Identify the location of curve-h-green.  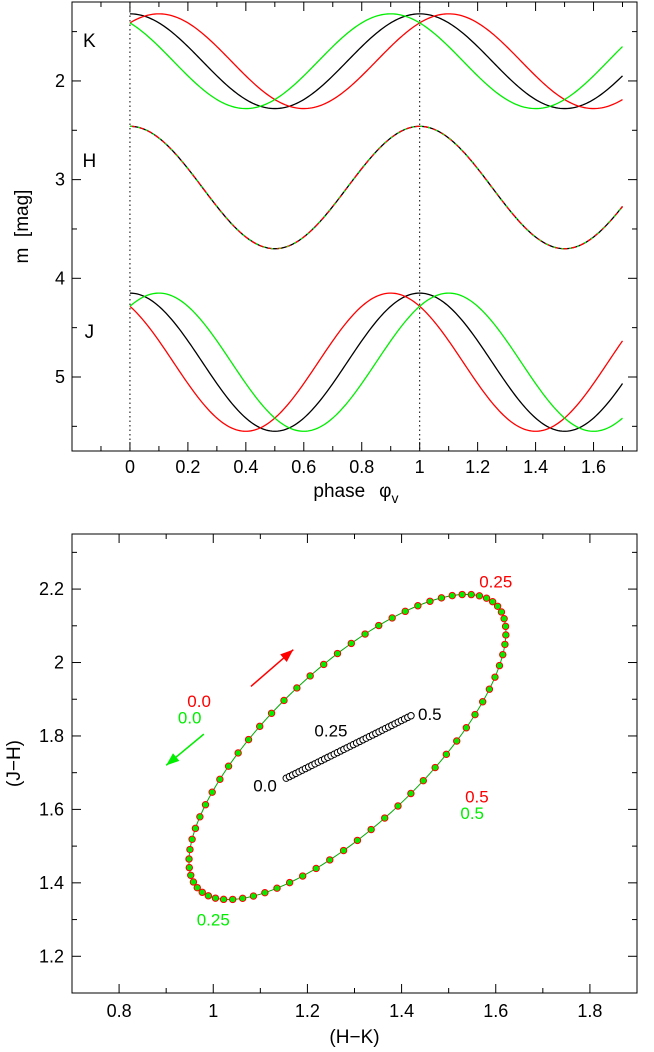
(376, 187).